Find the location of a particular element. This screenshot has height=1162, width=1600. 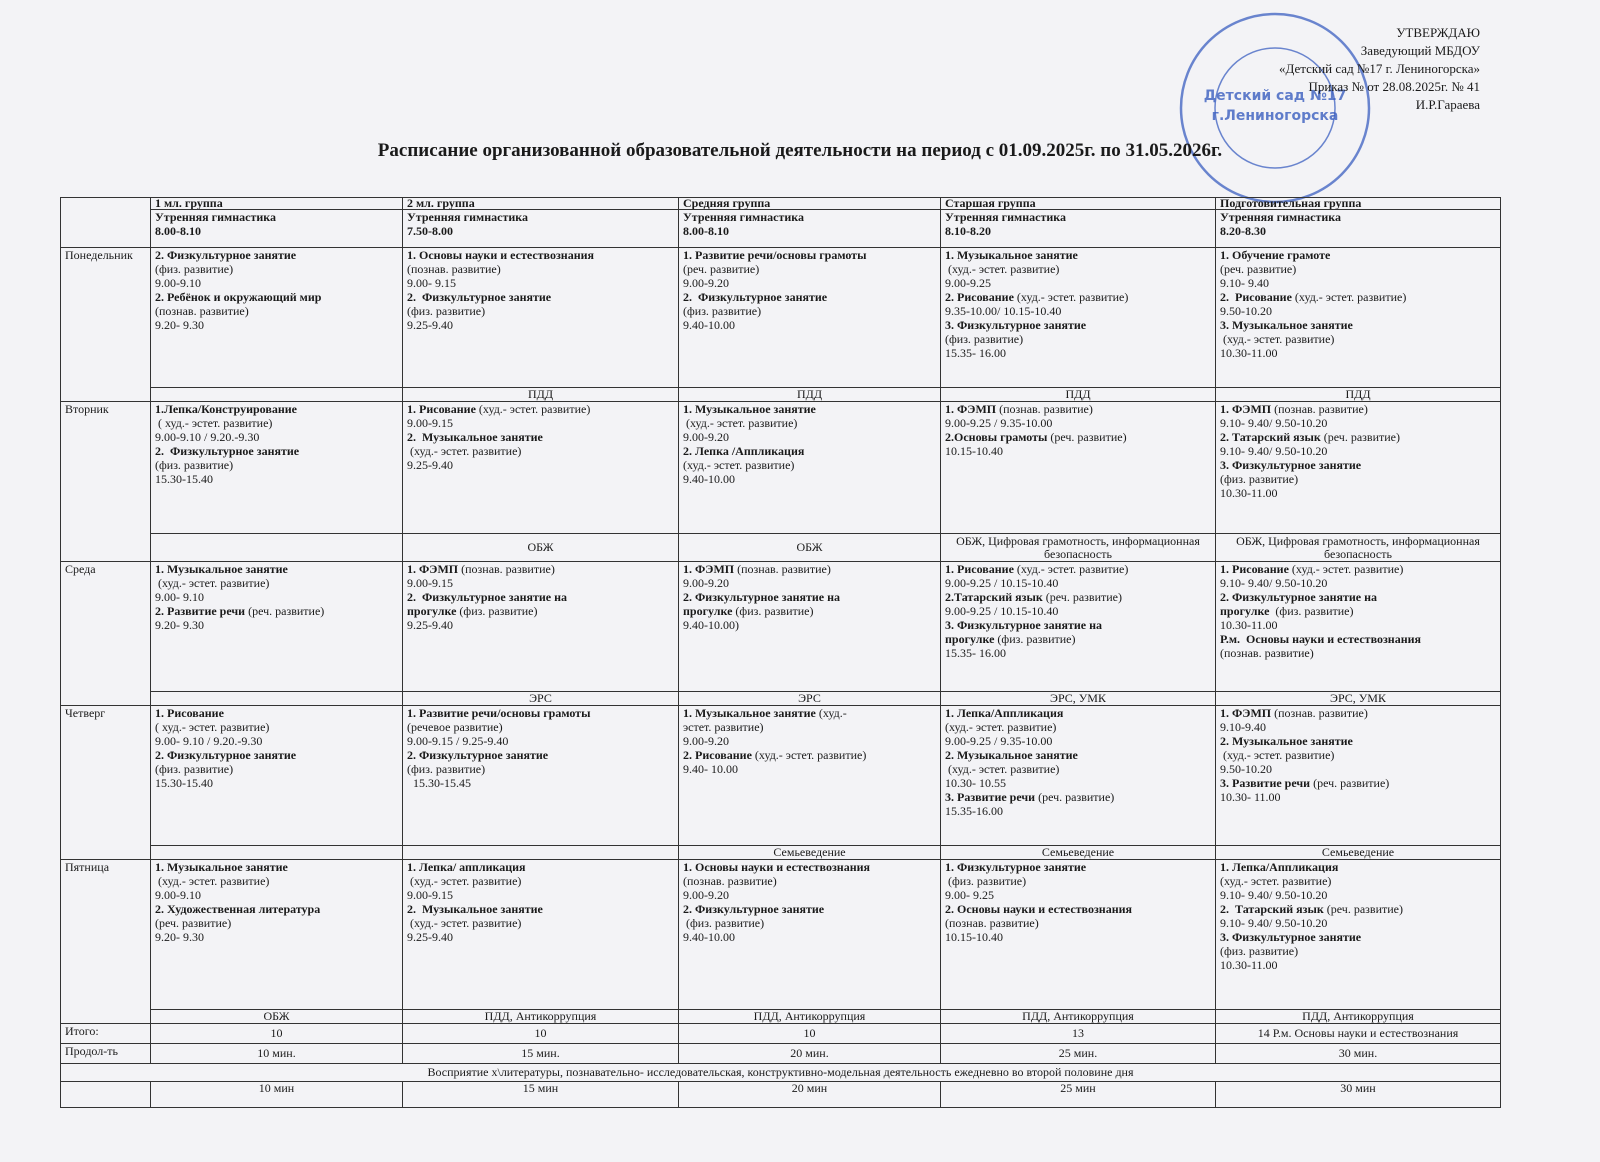

lesson-line: 9.00-9.20 is located at coordinates (706, 583).